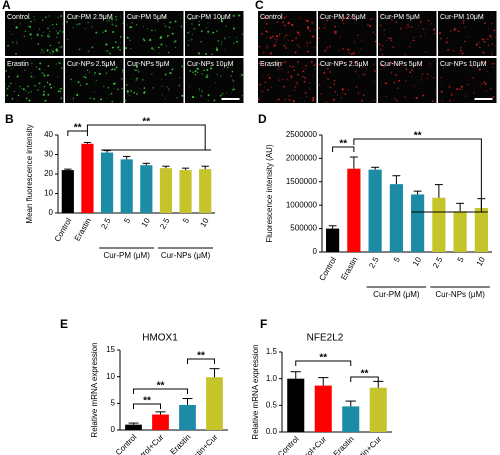 Image resolution: width=500 pixels, height=455 pixels. What do you see at coordinates (9, 119) in the screenshot?
I see `panel-label: B` at bounding box center [9, 119].